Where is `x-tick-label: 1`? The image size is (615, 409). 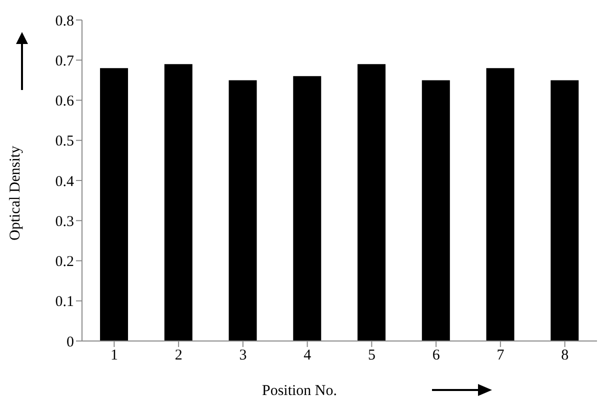 x-tick-label: 1 is located at coordinates (114, 356).